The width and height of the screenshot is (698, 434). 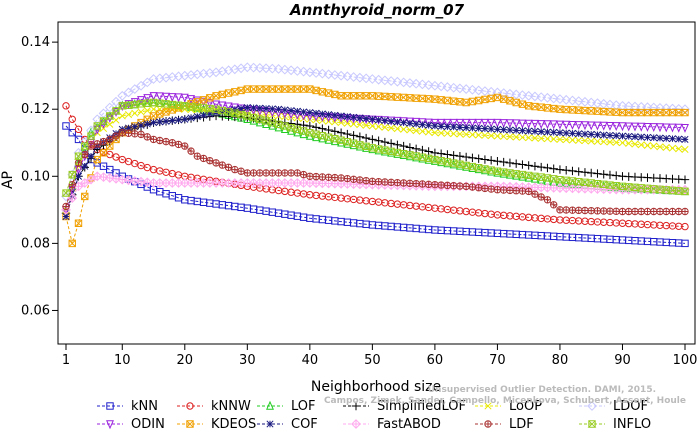 What do you see at coordinates (508, 406) in the screenshot?
I see `legend-item: LoOP` at bounding box center [508, 406].